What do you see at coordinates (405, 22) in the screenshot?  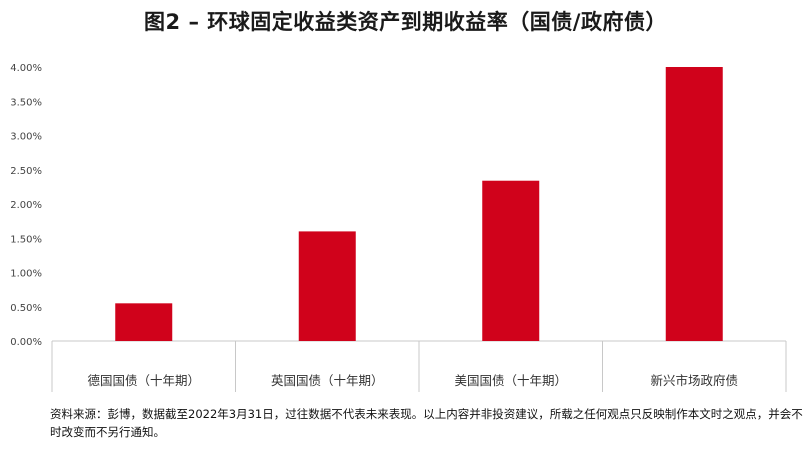 I see `chart-title: 图2 – 环球固定收益类资产到期收益率（国债/政府债）` at bounding box center [405, 22].